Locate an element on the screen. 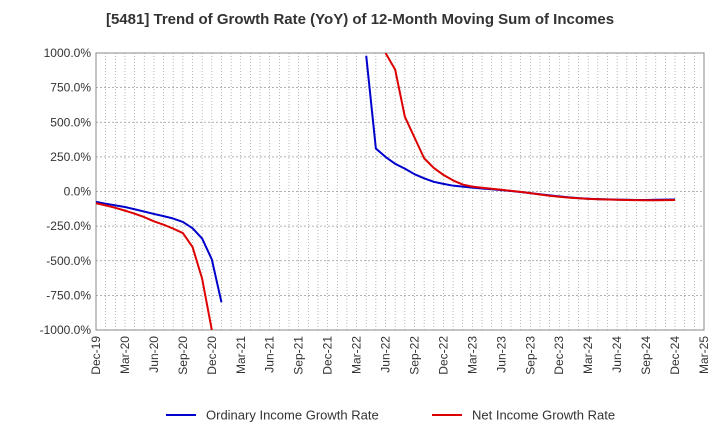 This screenshot has height=440, width=720. x-tick-label: Sep-22 is located at coordinates (414, 355).